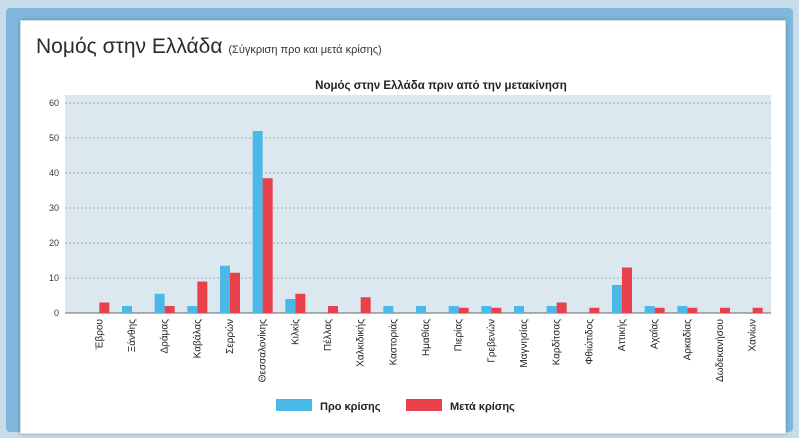 This screenshot has height=438, width=799. Describe the element at coordinates (426, 337) in the screenshot. I see `x-tick-label: Ημαθίας` at that location.